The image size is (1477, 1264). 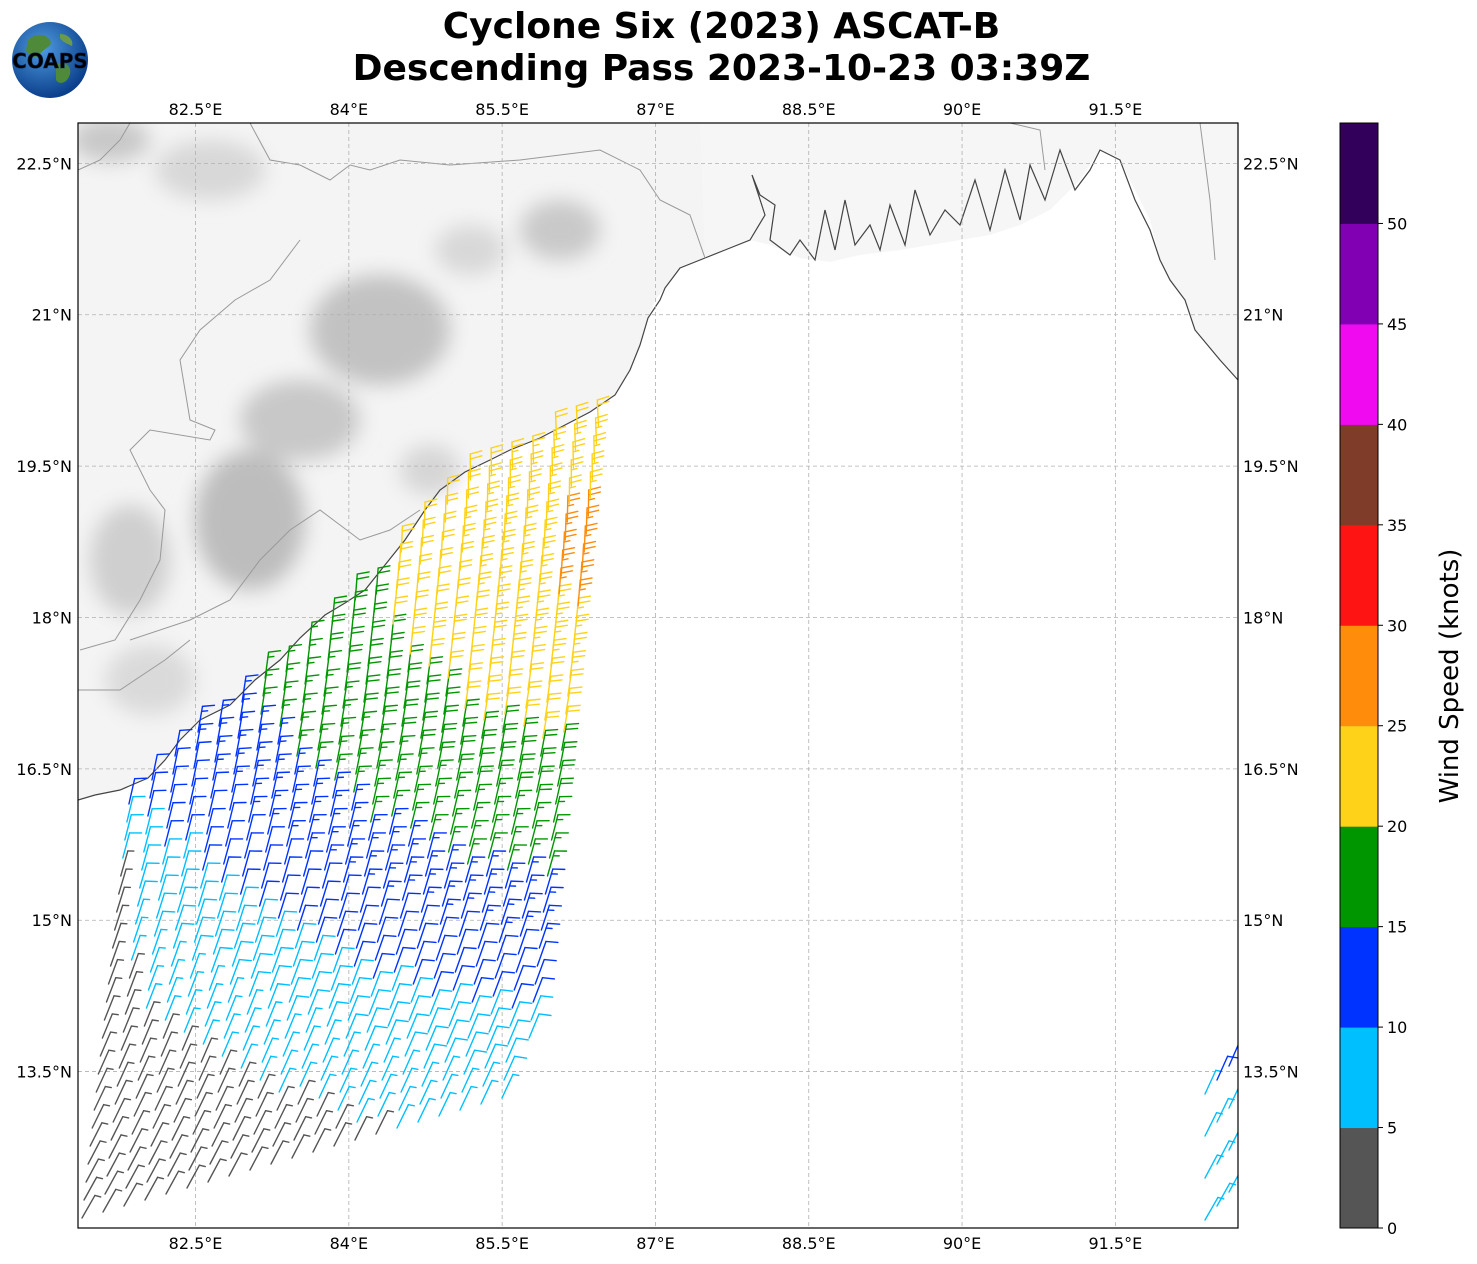 I want to click on lon-tick-label-top: 88.5°E, so click(x=809, y=109).